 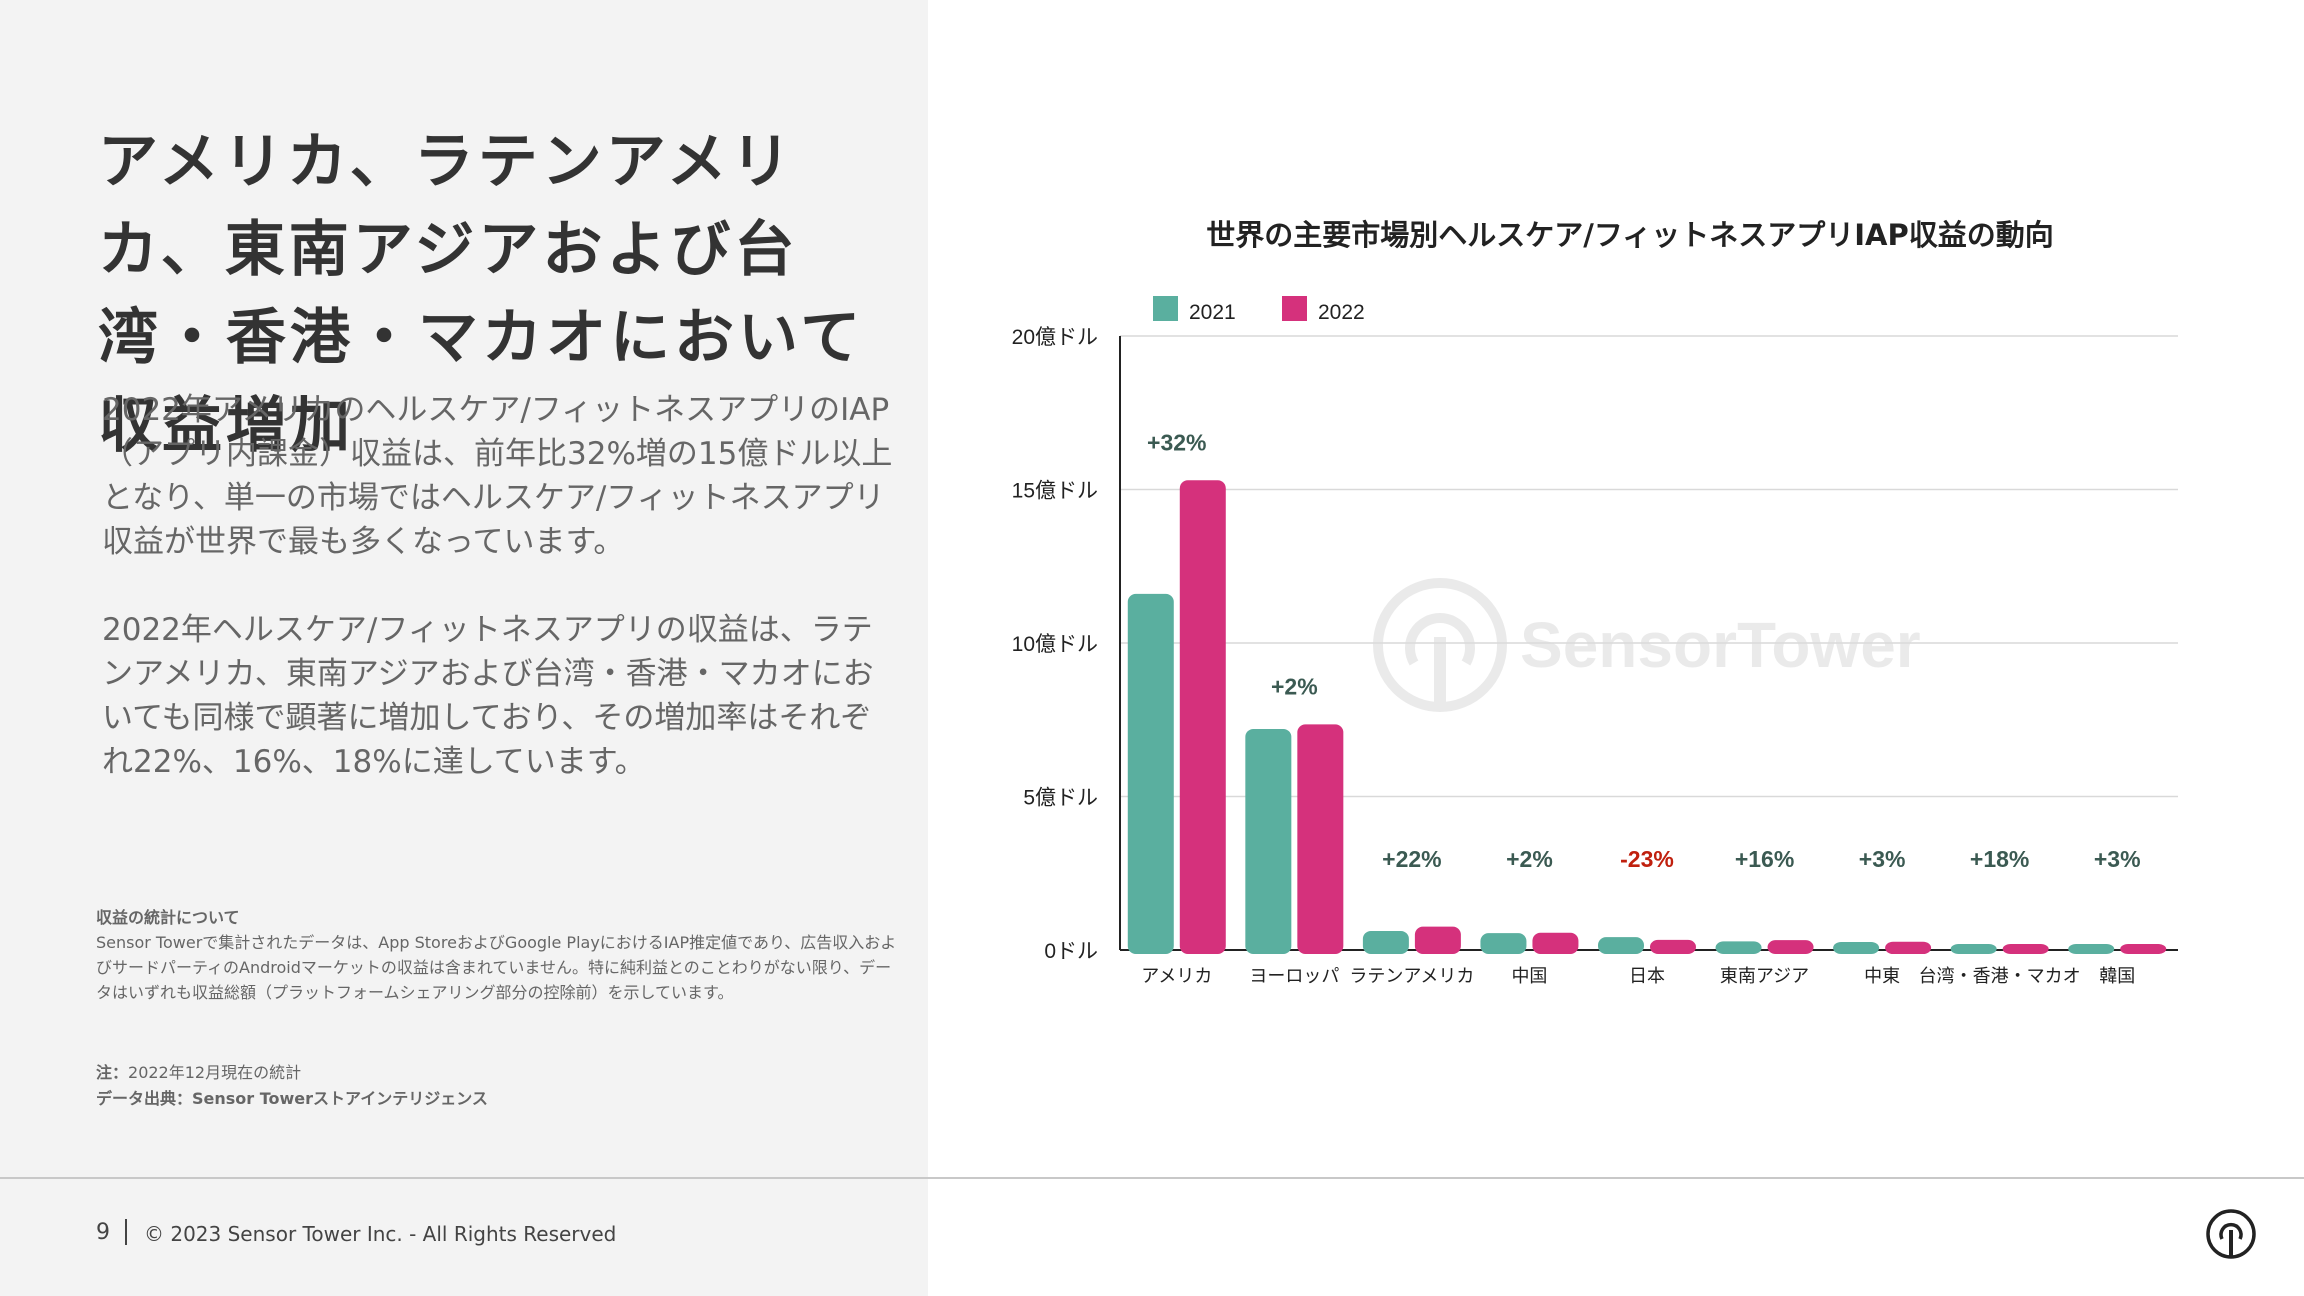 What do you see at coordinates (501, 1072) in the screenshot?
I see `note-line: 注：2022年12月現在の統計` at bounding box center [501, 1072].